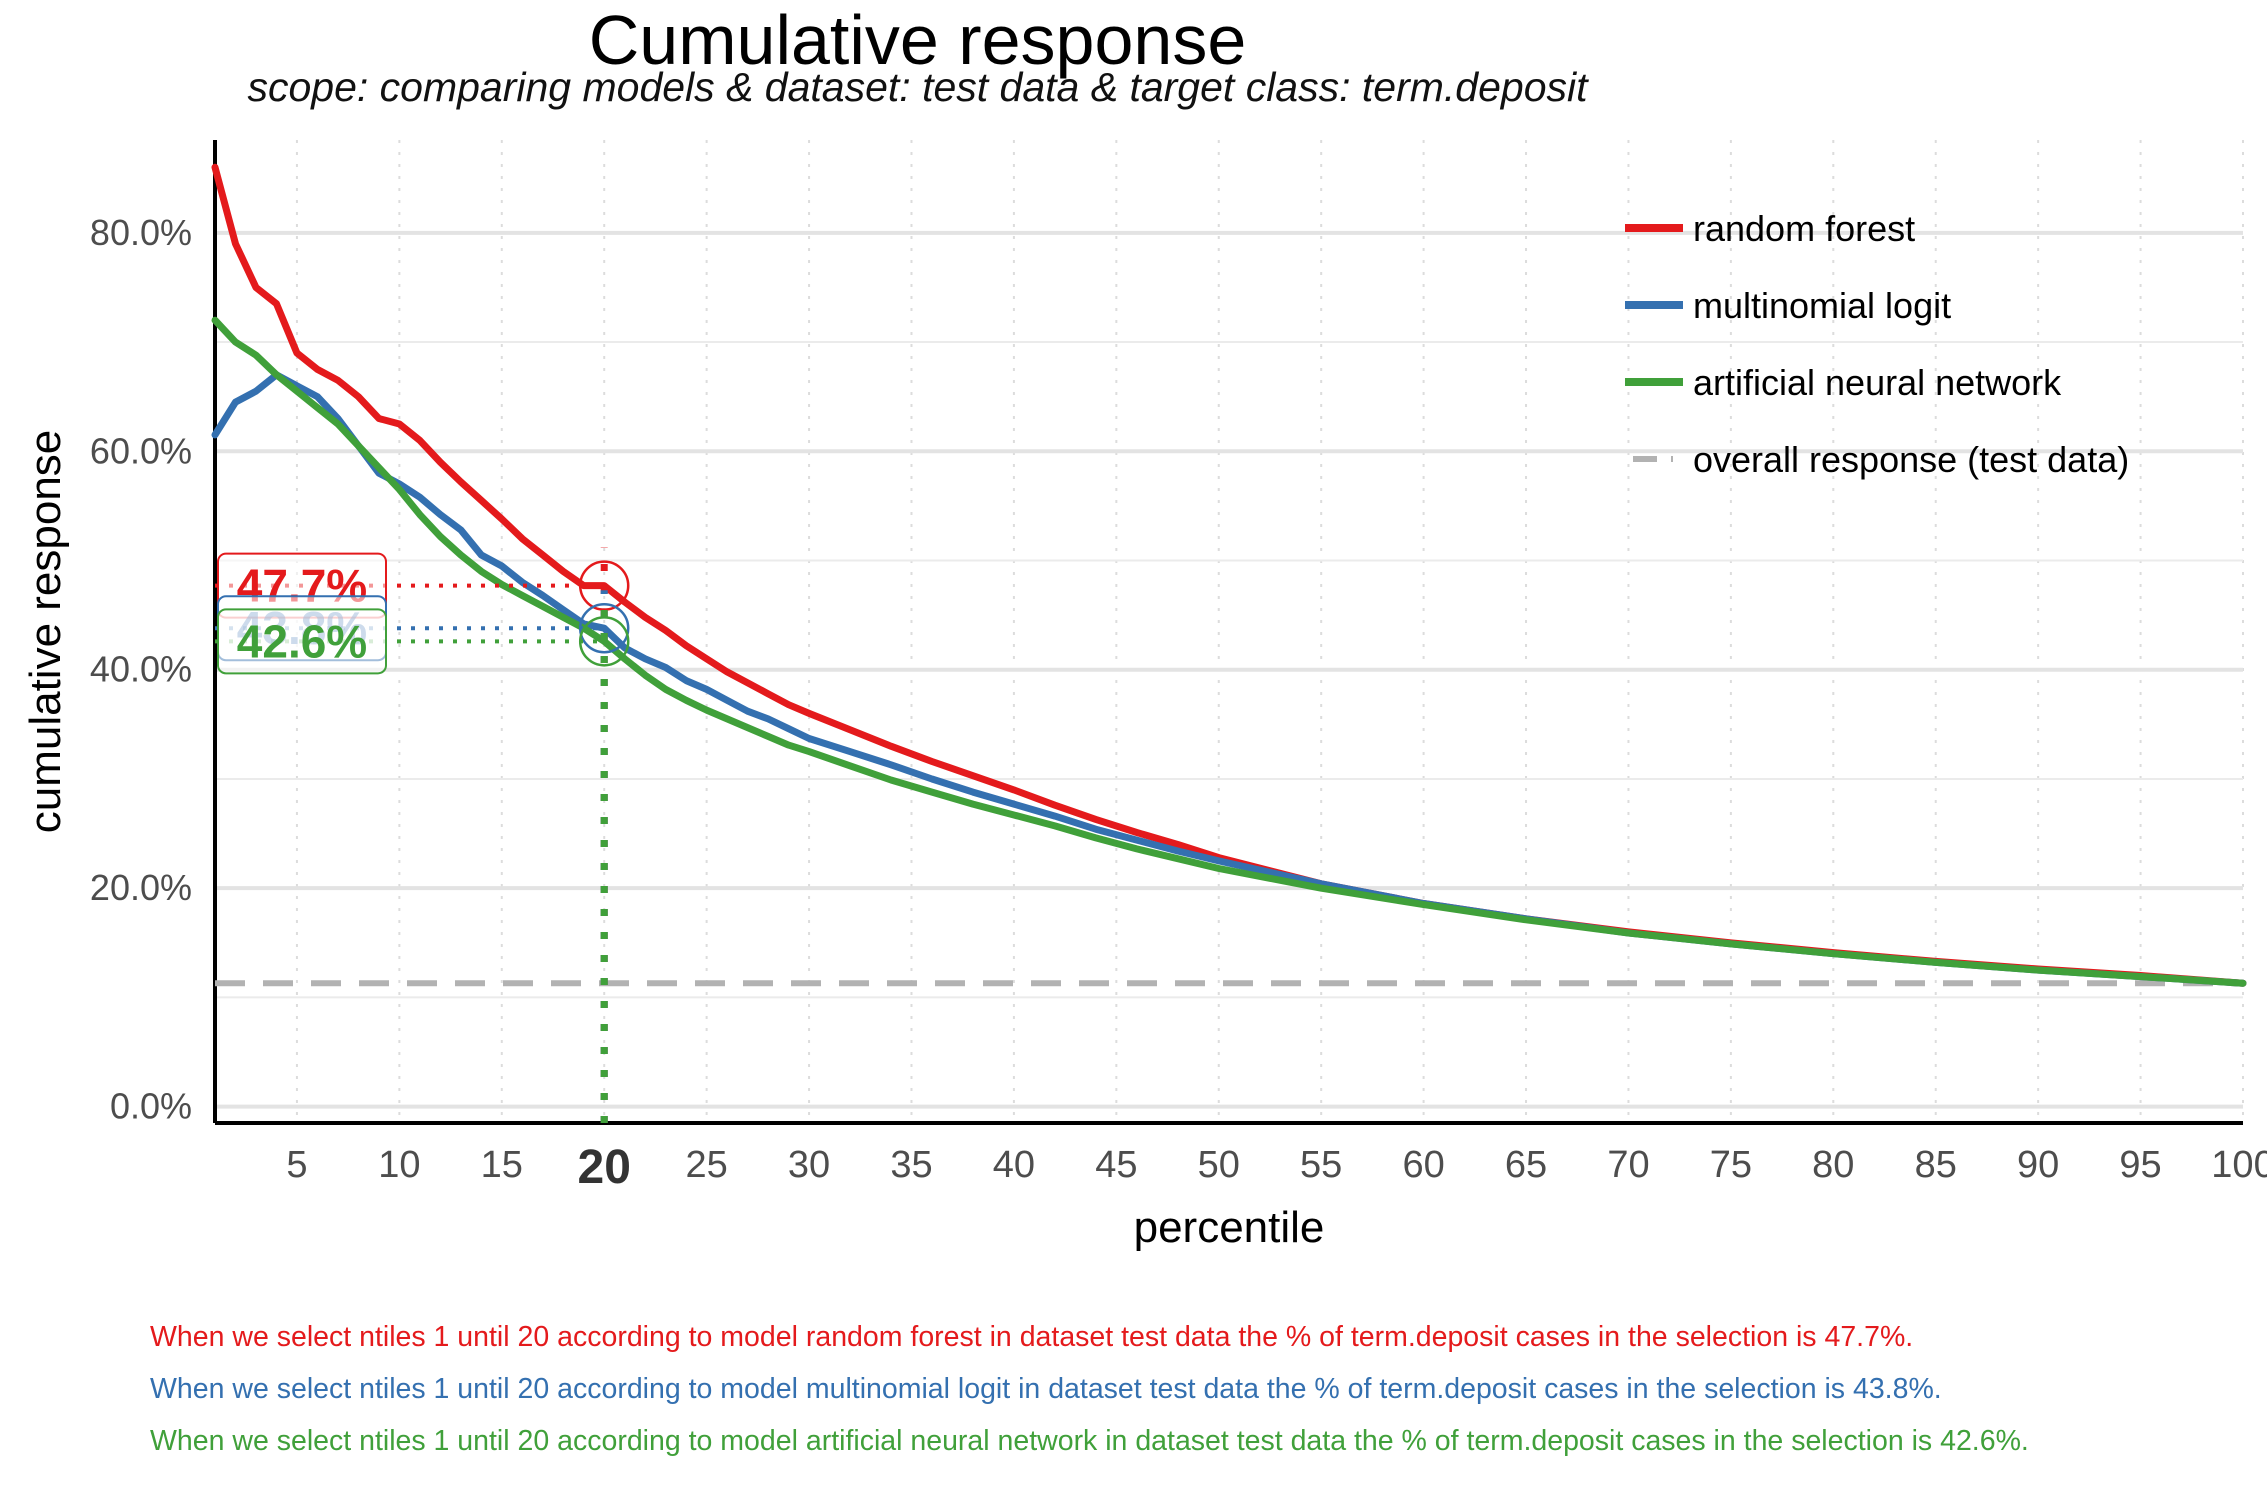 The width and height of the screenshot is (2267, 1511). What do you see at coordinates (1116, 1165) in the screenshot?
I see `x-tick-label: 45` at bounding box center [1116, 1165].